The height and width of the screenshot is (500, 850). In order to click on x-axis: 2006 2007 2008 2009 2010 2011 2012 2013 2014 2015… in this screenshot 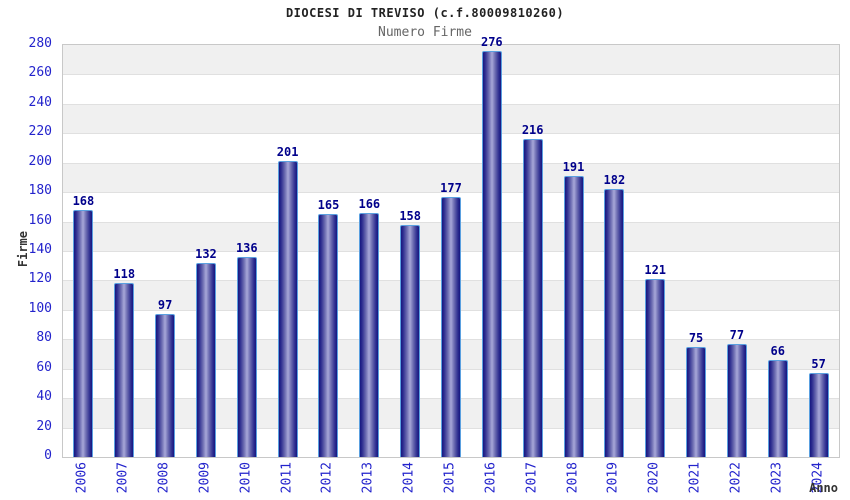, I will do `click(450, 481)`.